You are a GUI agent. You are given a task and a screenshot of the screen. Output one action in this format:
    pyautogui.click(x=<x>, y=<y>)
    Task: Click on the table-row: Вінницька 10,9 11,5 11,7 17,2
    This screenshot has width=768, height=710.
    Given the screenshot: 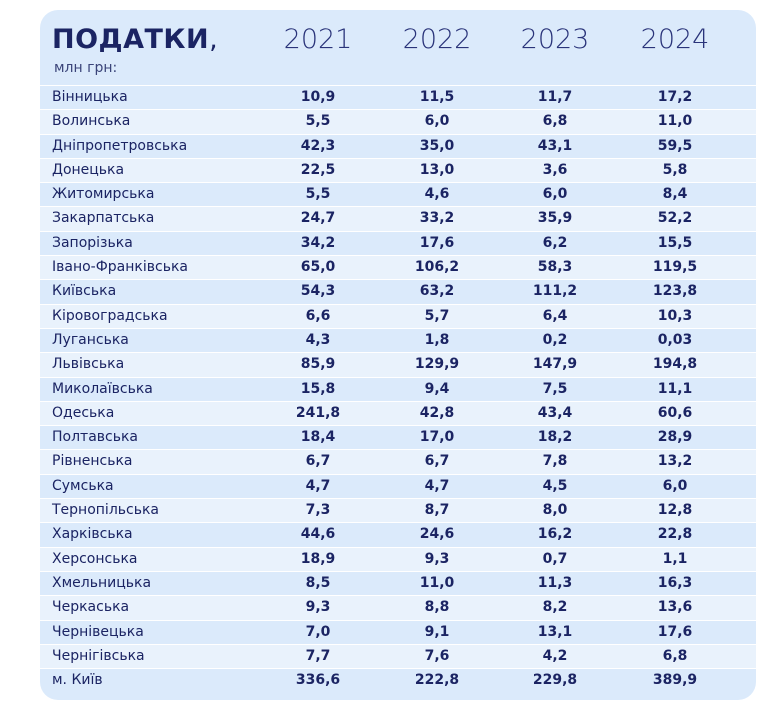 What is the action you would take?
    pyautogui.click(x=398, y=97)
    